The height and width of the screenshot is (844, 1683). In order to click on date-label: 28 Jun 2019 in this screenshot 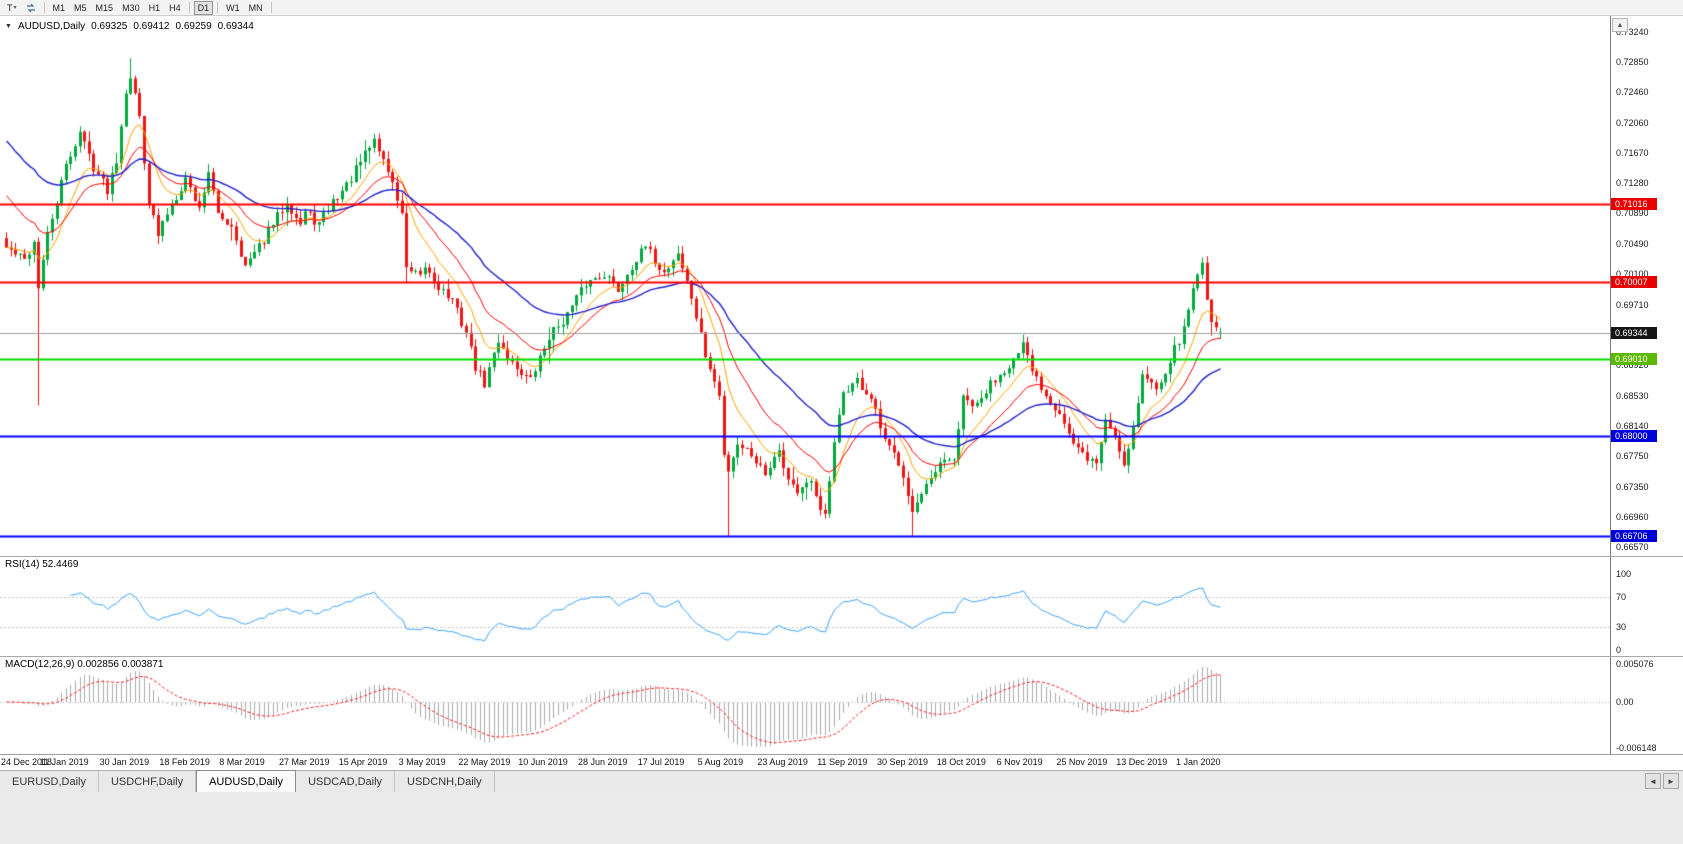, I will do `click(603, 762)`.